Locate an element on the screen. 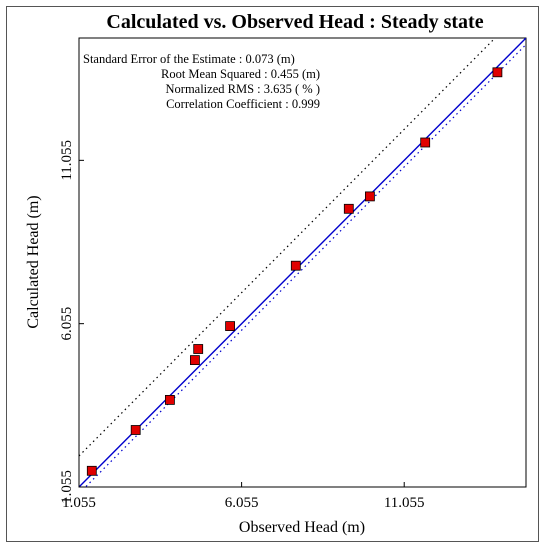  y-tick-label: 11.055 is located at coordinates (67, 160).